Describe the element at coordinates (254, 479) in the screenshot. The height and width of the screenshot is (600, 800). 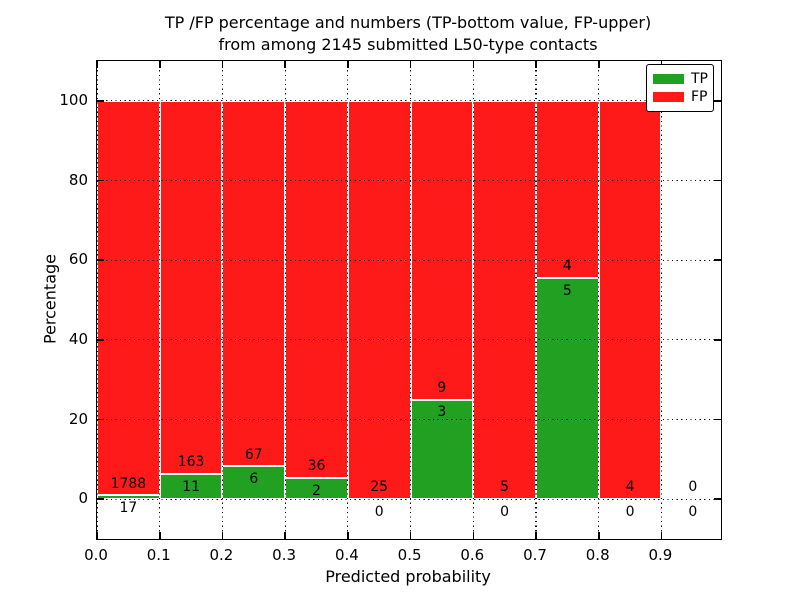
I see `tp-count-label: 6` at that location.